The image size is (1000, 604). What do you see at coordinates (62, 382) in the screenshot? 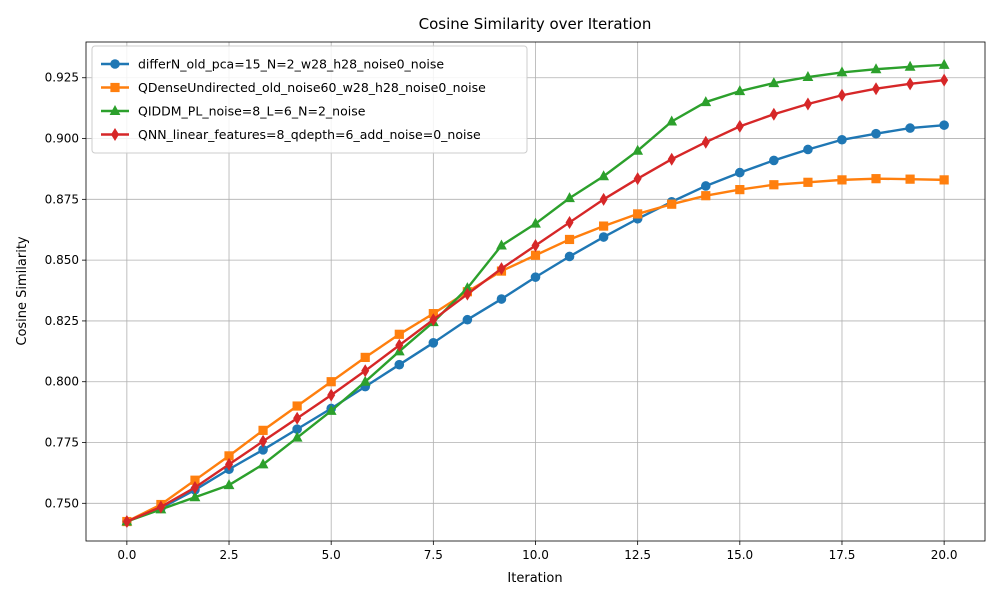
I see `y-tick-label: 0.800` at bounding box center [62, 382].